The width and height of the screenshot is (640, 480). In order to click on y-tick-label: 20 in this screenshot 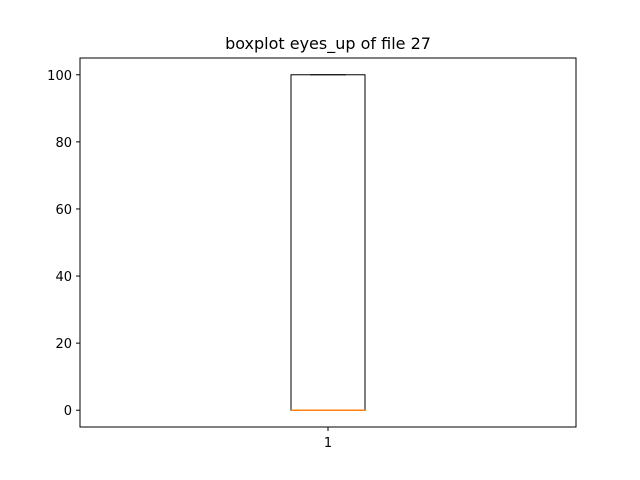, I will do `click(63, 344)`.